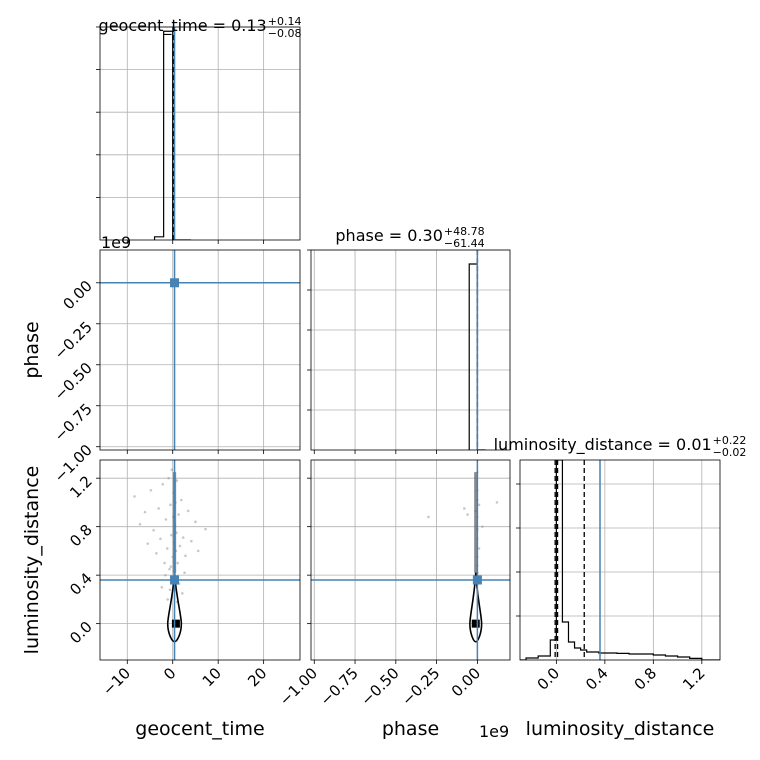 This screenshot has height=760, width=760. I want to click on tick-label-x: −0.50, so click(379, 686).